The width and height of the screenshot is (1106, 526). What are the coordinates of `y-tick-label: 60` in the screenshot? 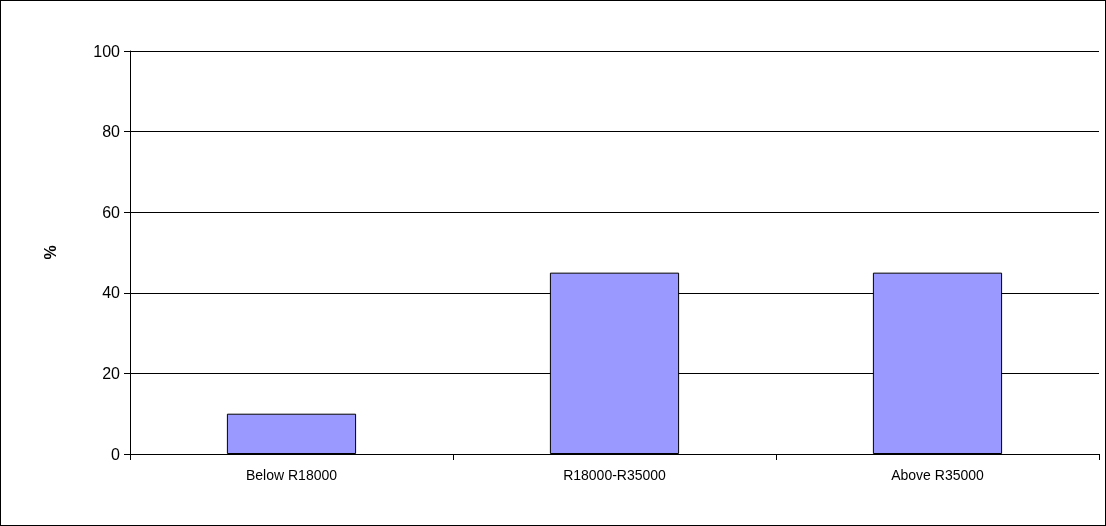 It's located at (111, 212).